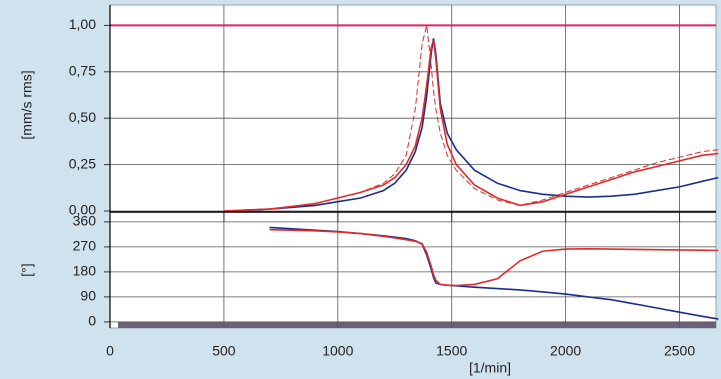  What do you see at coordinates (82, 24) in the screenshot?
I see `y-tick-label: 1,00` at bounding box center [82, 24].